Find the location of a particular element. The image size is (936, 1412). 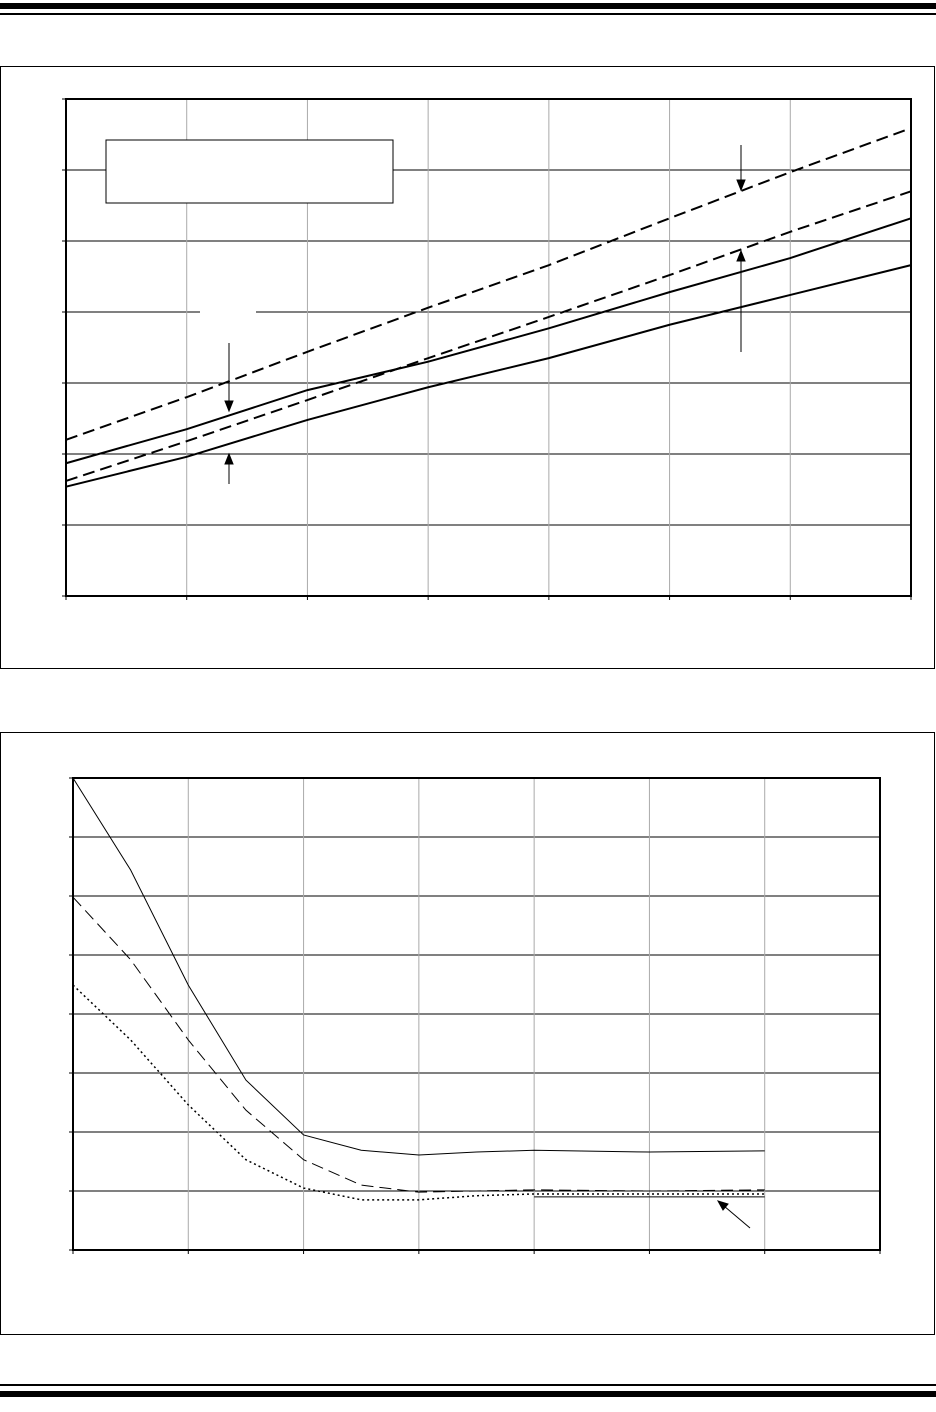

footer-rule is located at coordinates (468, 1390).